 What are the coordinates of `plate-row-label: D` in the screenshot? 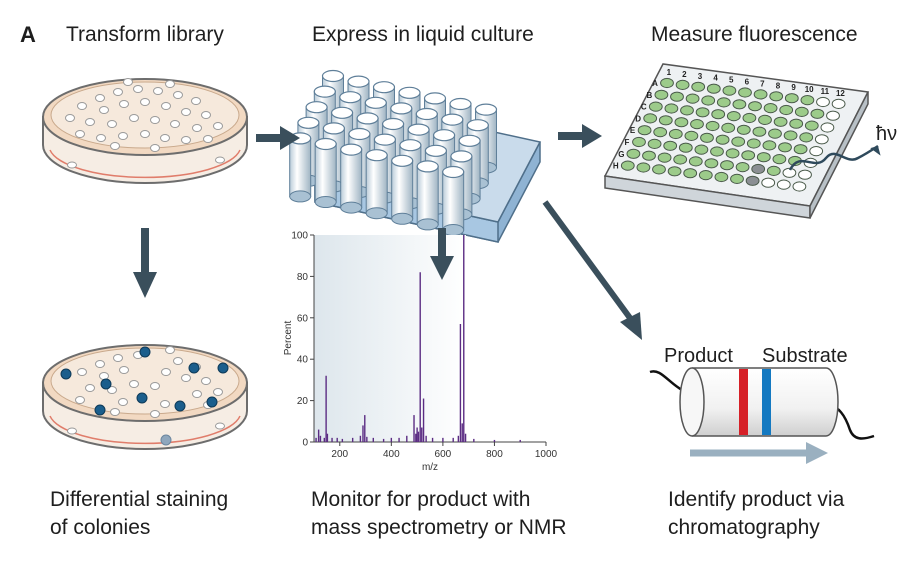 It's located at (638, 118).